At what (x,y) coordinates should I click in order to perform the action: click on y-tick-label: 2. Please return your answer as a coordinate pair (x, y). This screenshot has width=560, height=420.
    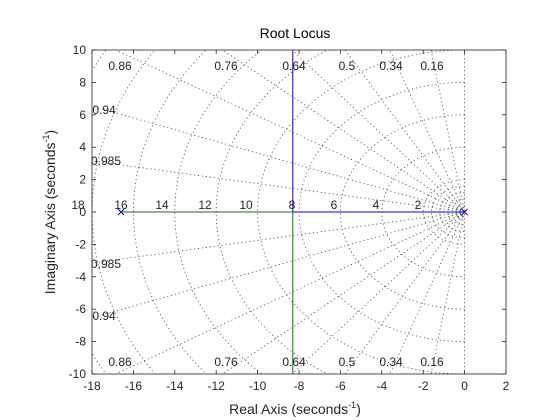
    Looking at the image, I should click on (82, 180).